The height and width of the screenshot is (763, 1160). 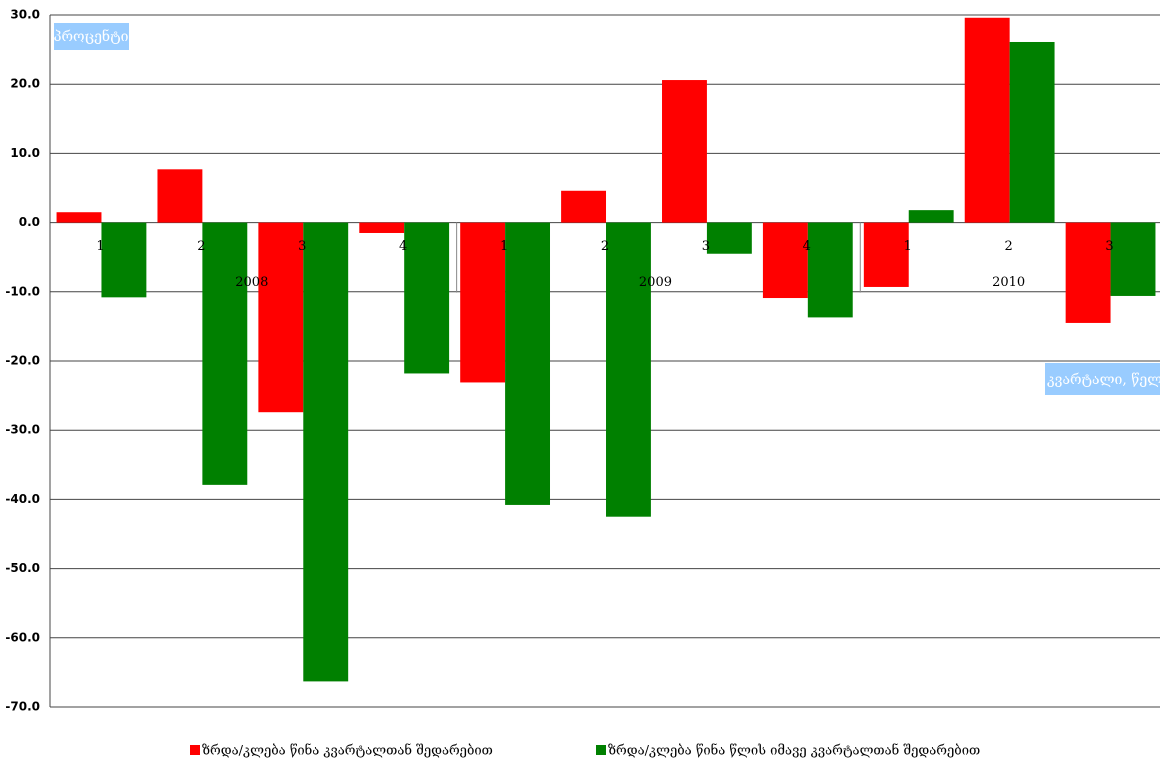 What do you see at coordinates (22, 361) in the screenshot?
I see `y-tick-label: -20.0` at bounding box center [22, 361].